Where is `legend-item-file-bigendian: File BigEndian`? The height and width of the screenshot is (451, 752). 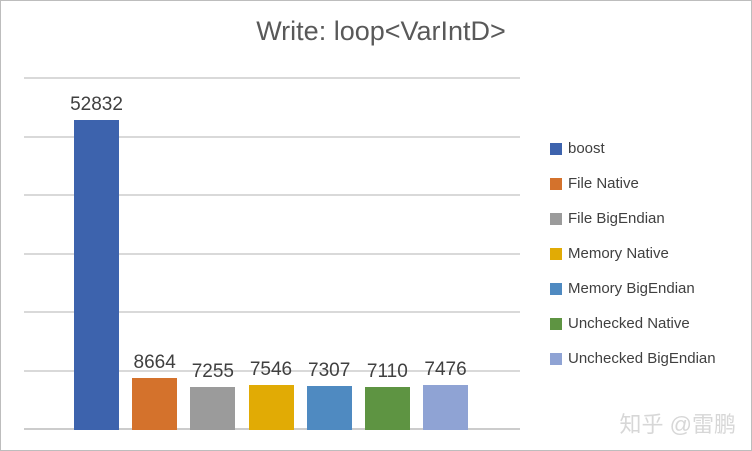
legend-item-file-bigendian: File BigEndian is located at coordinates (633, 218).